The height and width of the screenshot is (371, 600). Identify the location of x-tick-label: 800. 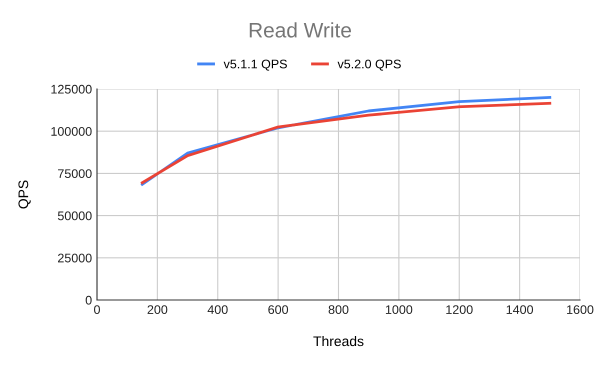
(338, 309).